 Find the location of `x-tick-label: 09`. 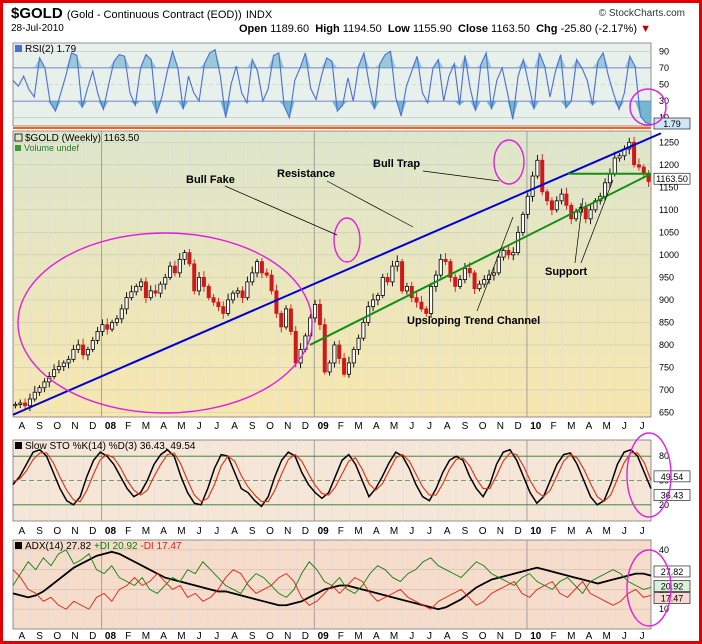

x-tick-label: 09 is located at coordinates (324, 531).